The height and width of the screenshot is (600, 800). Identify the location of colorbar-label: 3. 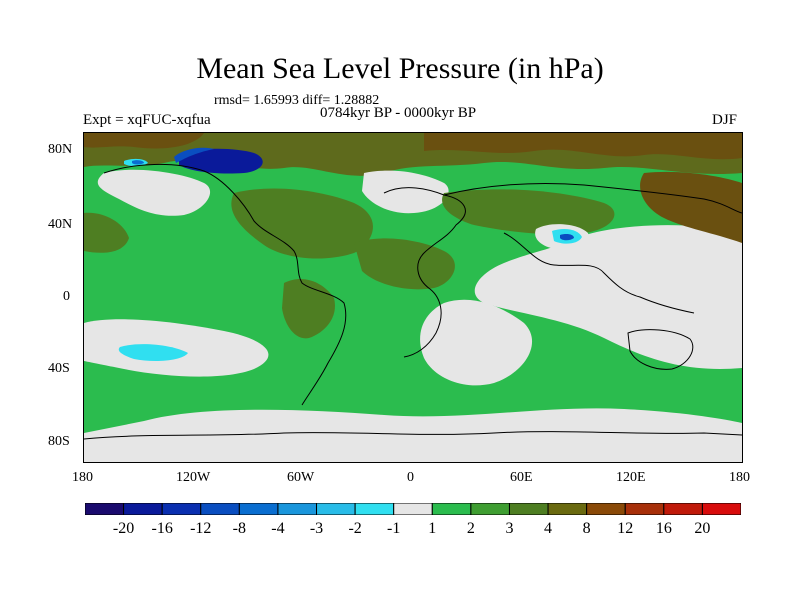
(509, 528).